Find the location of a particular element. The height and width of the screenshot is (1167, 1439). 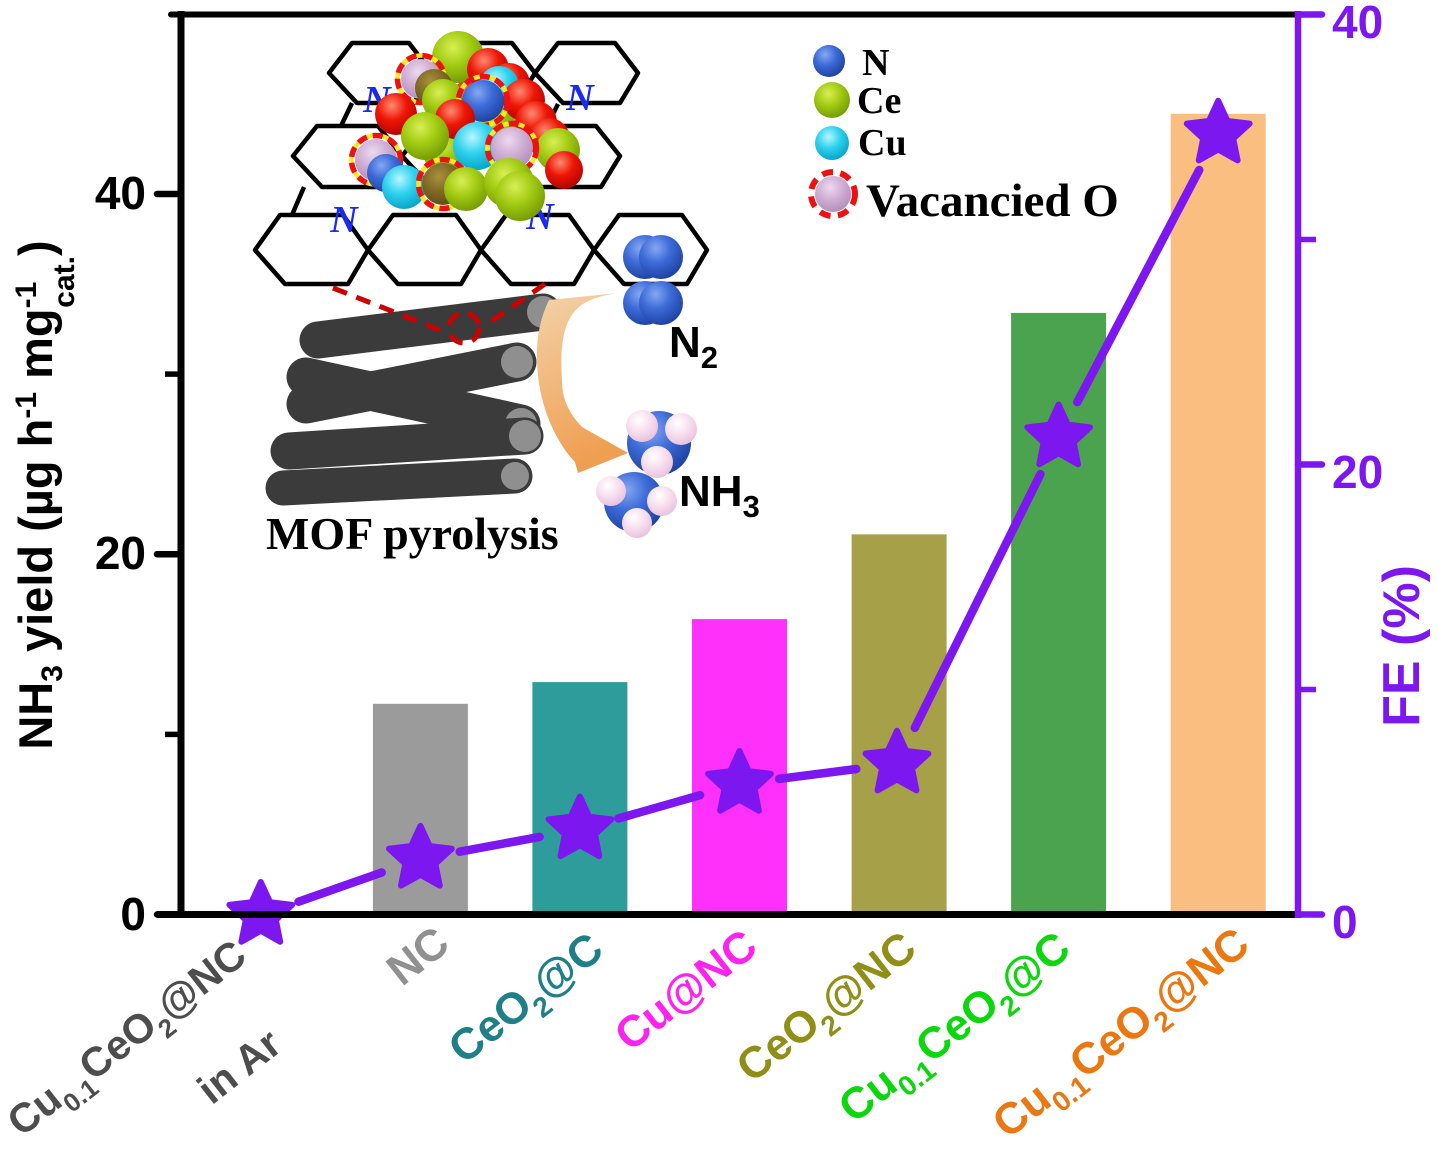

svg-text: Ce is located at coordinates (879, 101).